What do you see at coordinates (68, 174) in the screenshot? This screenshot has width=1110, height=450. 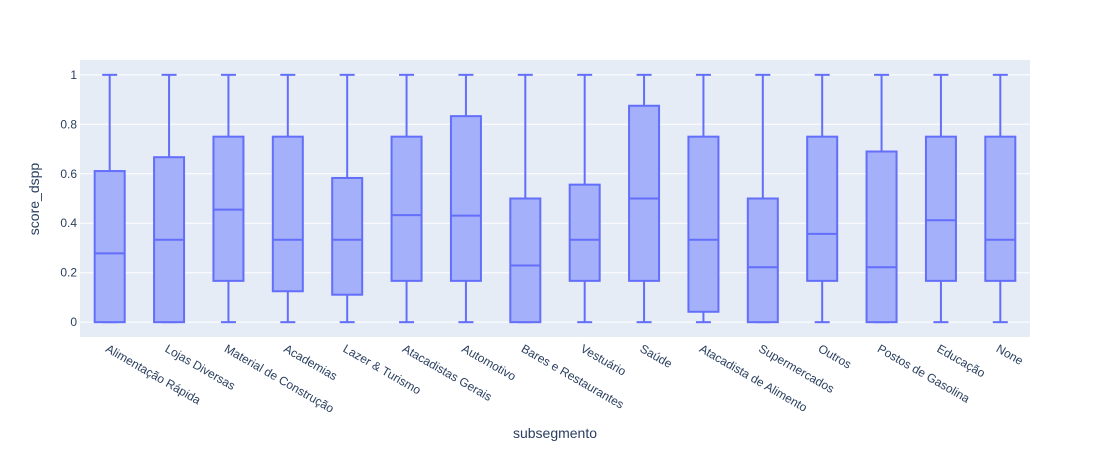 I see `y-tick-label: 0.6` at bounding box center [68, 174].